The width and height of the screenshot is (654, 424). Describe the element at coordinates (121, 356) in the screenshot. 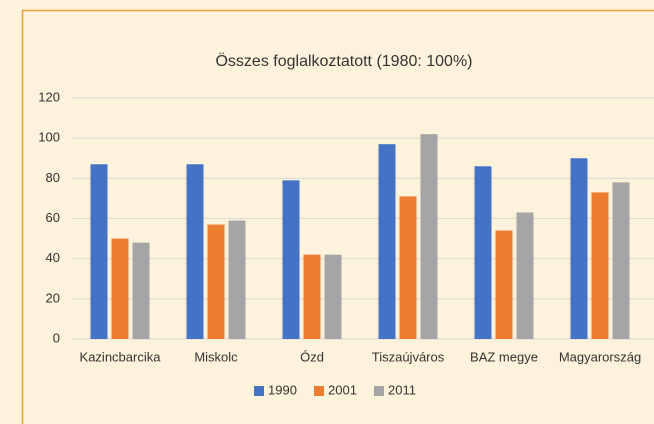

I see `x-tick-label: Kazincbarcika` at that location.